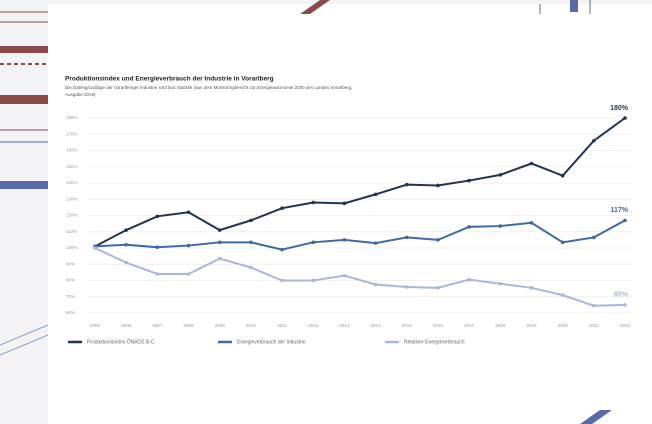 The height and width of the screenshot is (424, 652). What do you see at coordinates (80, 94) in the screenshot?
I see `chart-subtitle: Ausgabe 2019)` at bounding box center [80, 94].